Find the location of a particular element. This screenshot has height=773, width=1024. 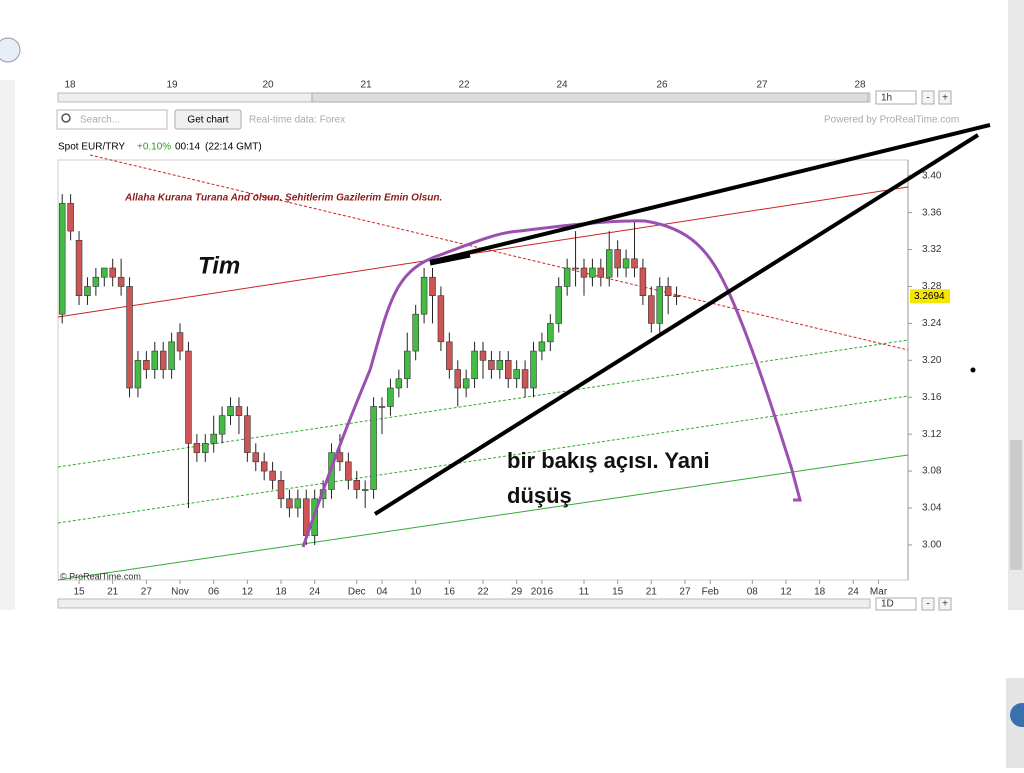

x-tick-label: 10 is located at coordinates (416, 592).